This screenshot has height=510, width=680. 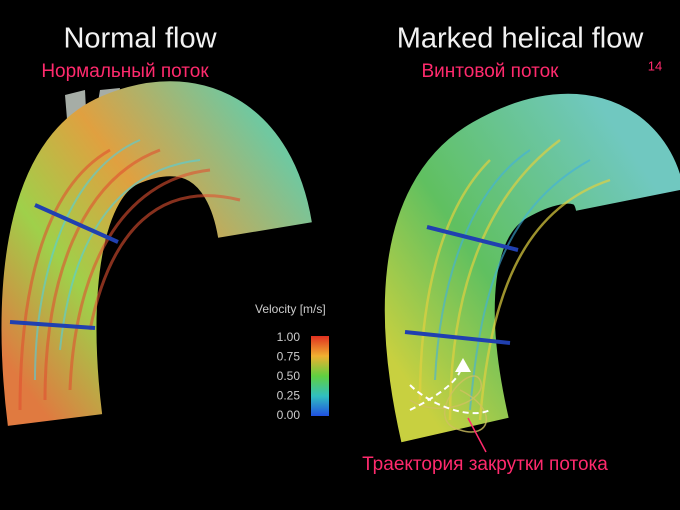 I want to click on legend-label: 0.75, so click(x=289, y=357).